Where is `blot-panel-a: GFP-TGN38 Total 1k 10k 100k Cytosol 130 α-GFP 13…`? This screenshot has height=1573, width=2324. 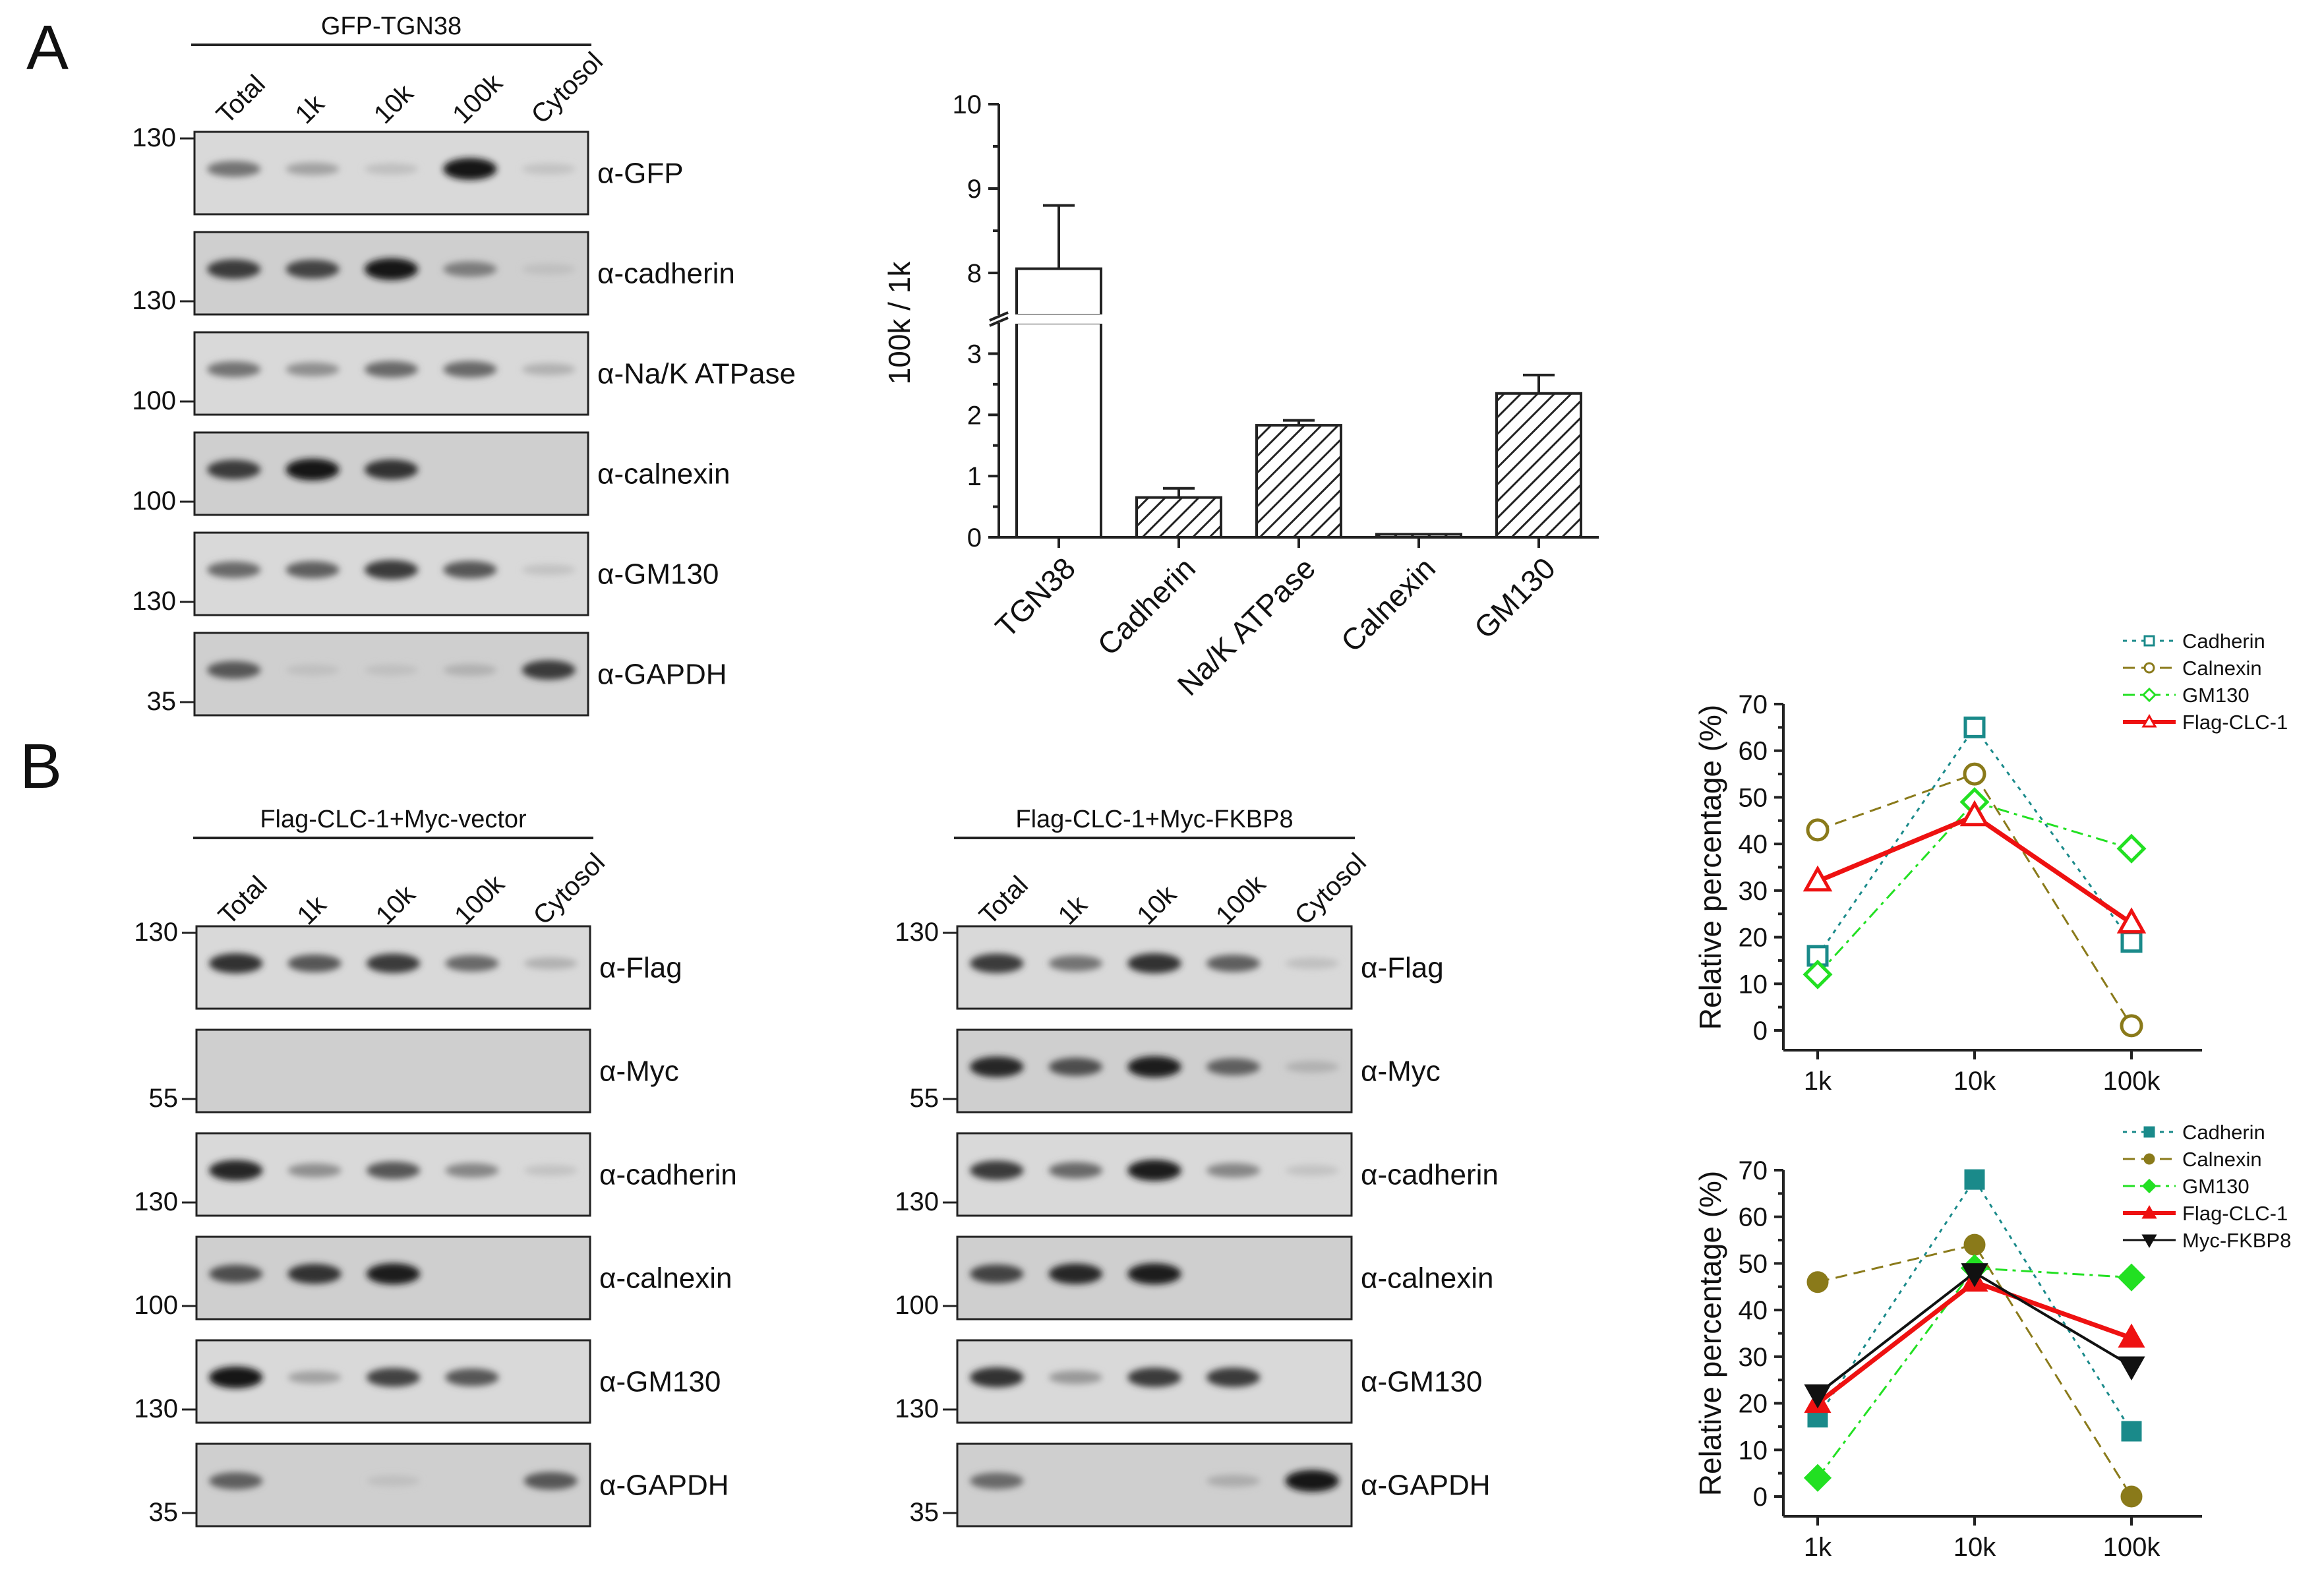 blot-panel-a: GFP-TGN38 Total 1k 10k 100k Cytosol 130 α-GFP 13… is located at coordinates (464, 365).